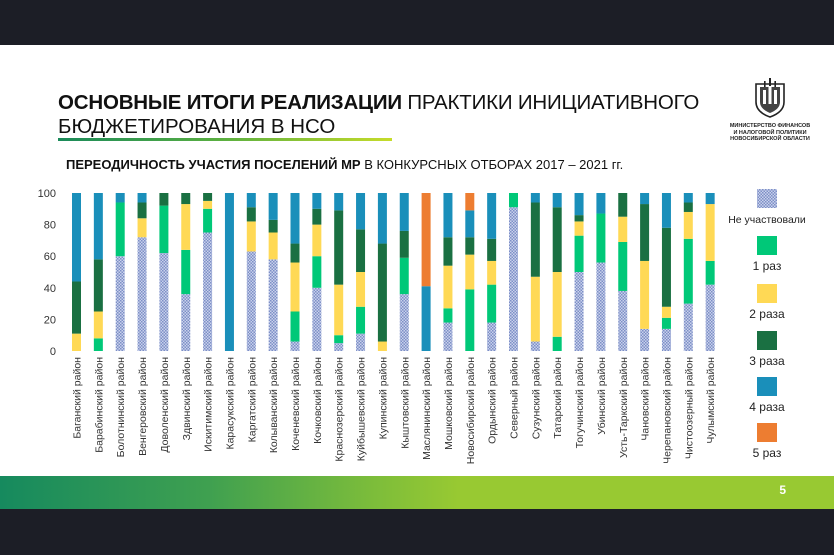  What do you see at coordinates (296, 404) in the screenshot?
I see `x-tick-label: Коченевский район` at bounding box center [296, 404].